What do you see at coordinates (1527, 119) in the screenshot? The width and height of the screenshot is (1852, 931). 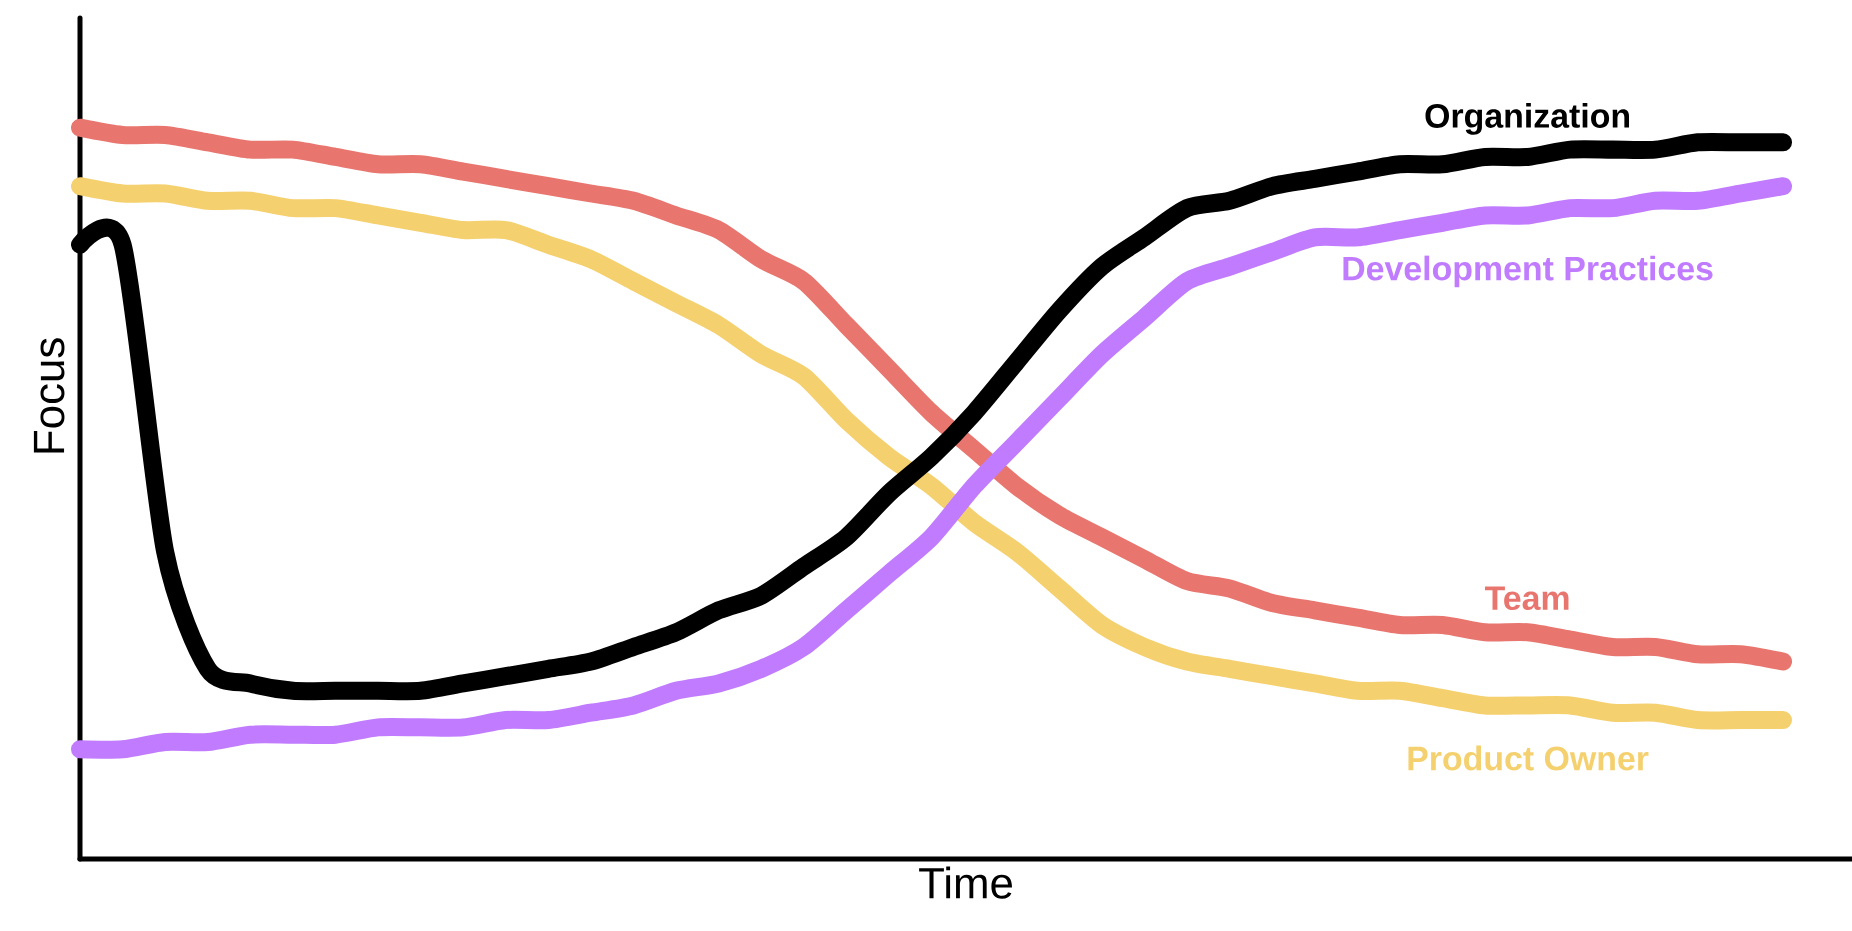 I see `series-label: Organization` at bounding box center [1527, 119].